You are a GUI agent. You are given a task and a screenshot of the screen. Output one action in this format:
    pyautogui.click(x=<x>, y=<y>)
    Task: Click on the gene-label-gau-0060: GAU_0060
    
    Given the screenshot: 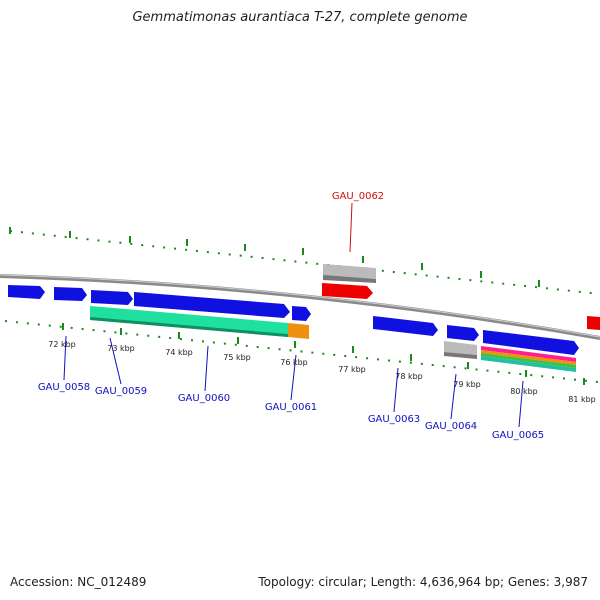 What is the action you would take?
    pyautogui.click(x=204, y=398)
    